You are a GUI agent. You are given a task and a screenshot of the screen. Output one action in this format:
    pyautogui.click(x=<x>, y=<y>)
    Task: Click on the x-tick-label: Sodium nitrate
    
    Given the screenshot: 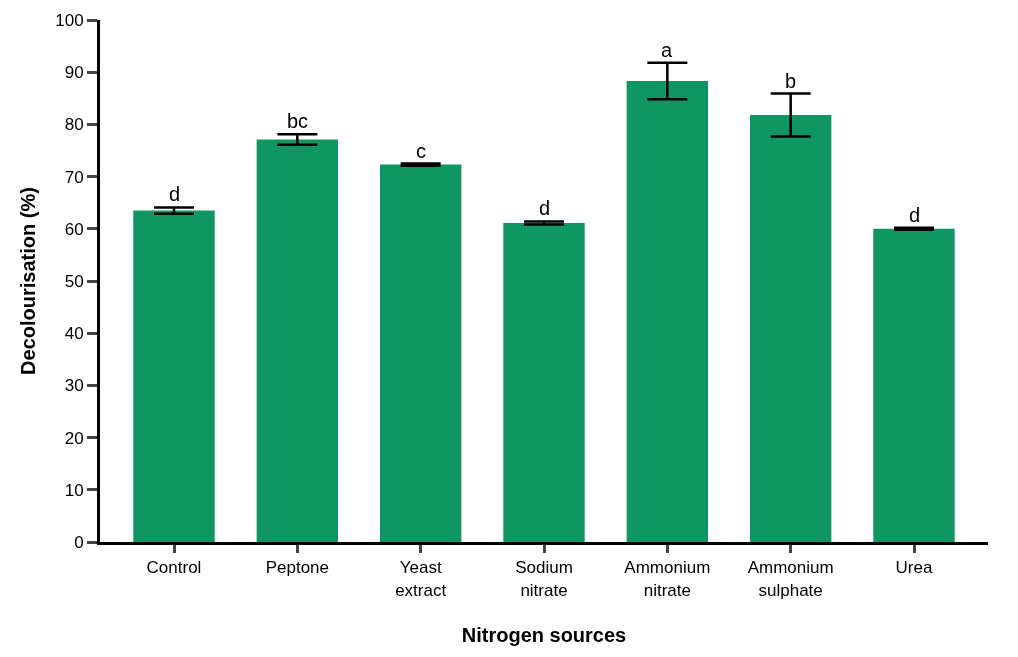 What is the action you would take?
    pyautogui.click(x=544, y=579)
    